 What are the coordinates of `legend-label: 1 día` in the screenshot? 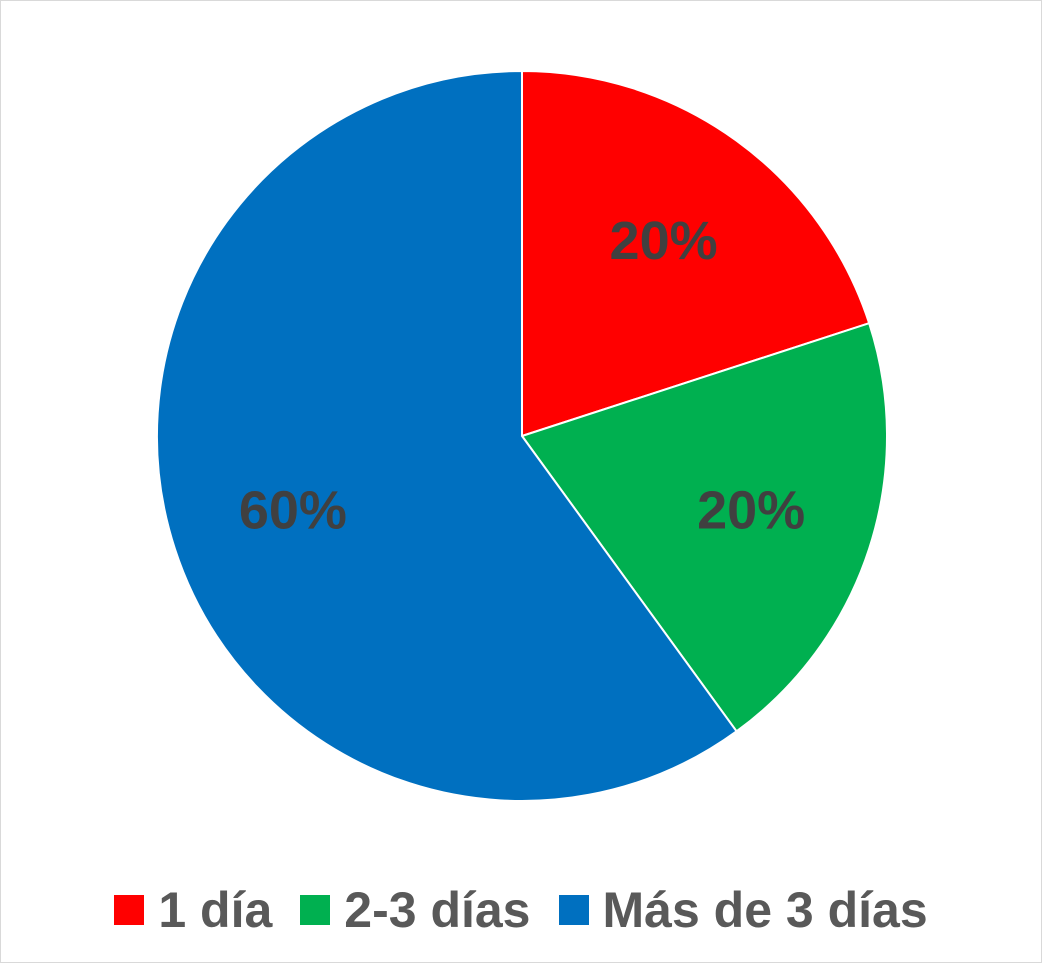 It's located at (215, 910).